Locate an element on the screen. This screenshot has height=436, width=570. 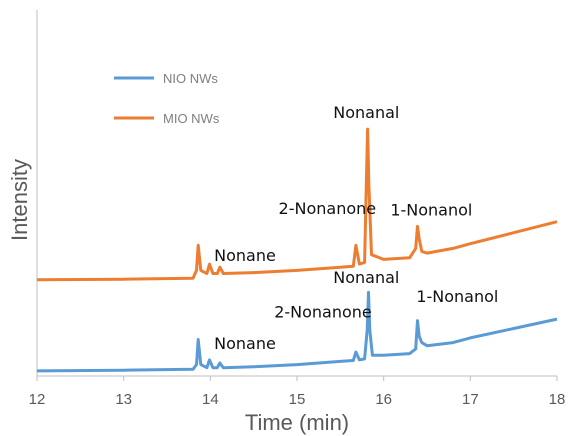
legend: NIO NWs MIO NWs is located at coordinates (167, 98).